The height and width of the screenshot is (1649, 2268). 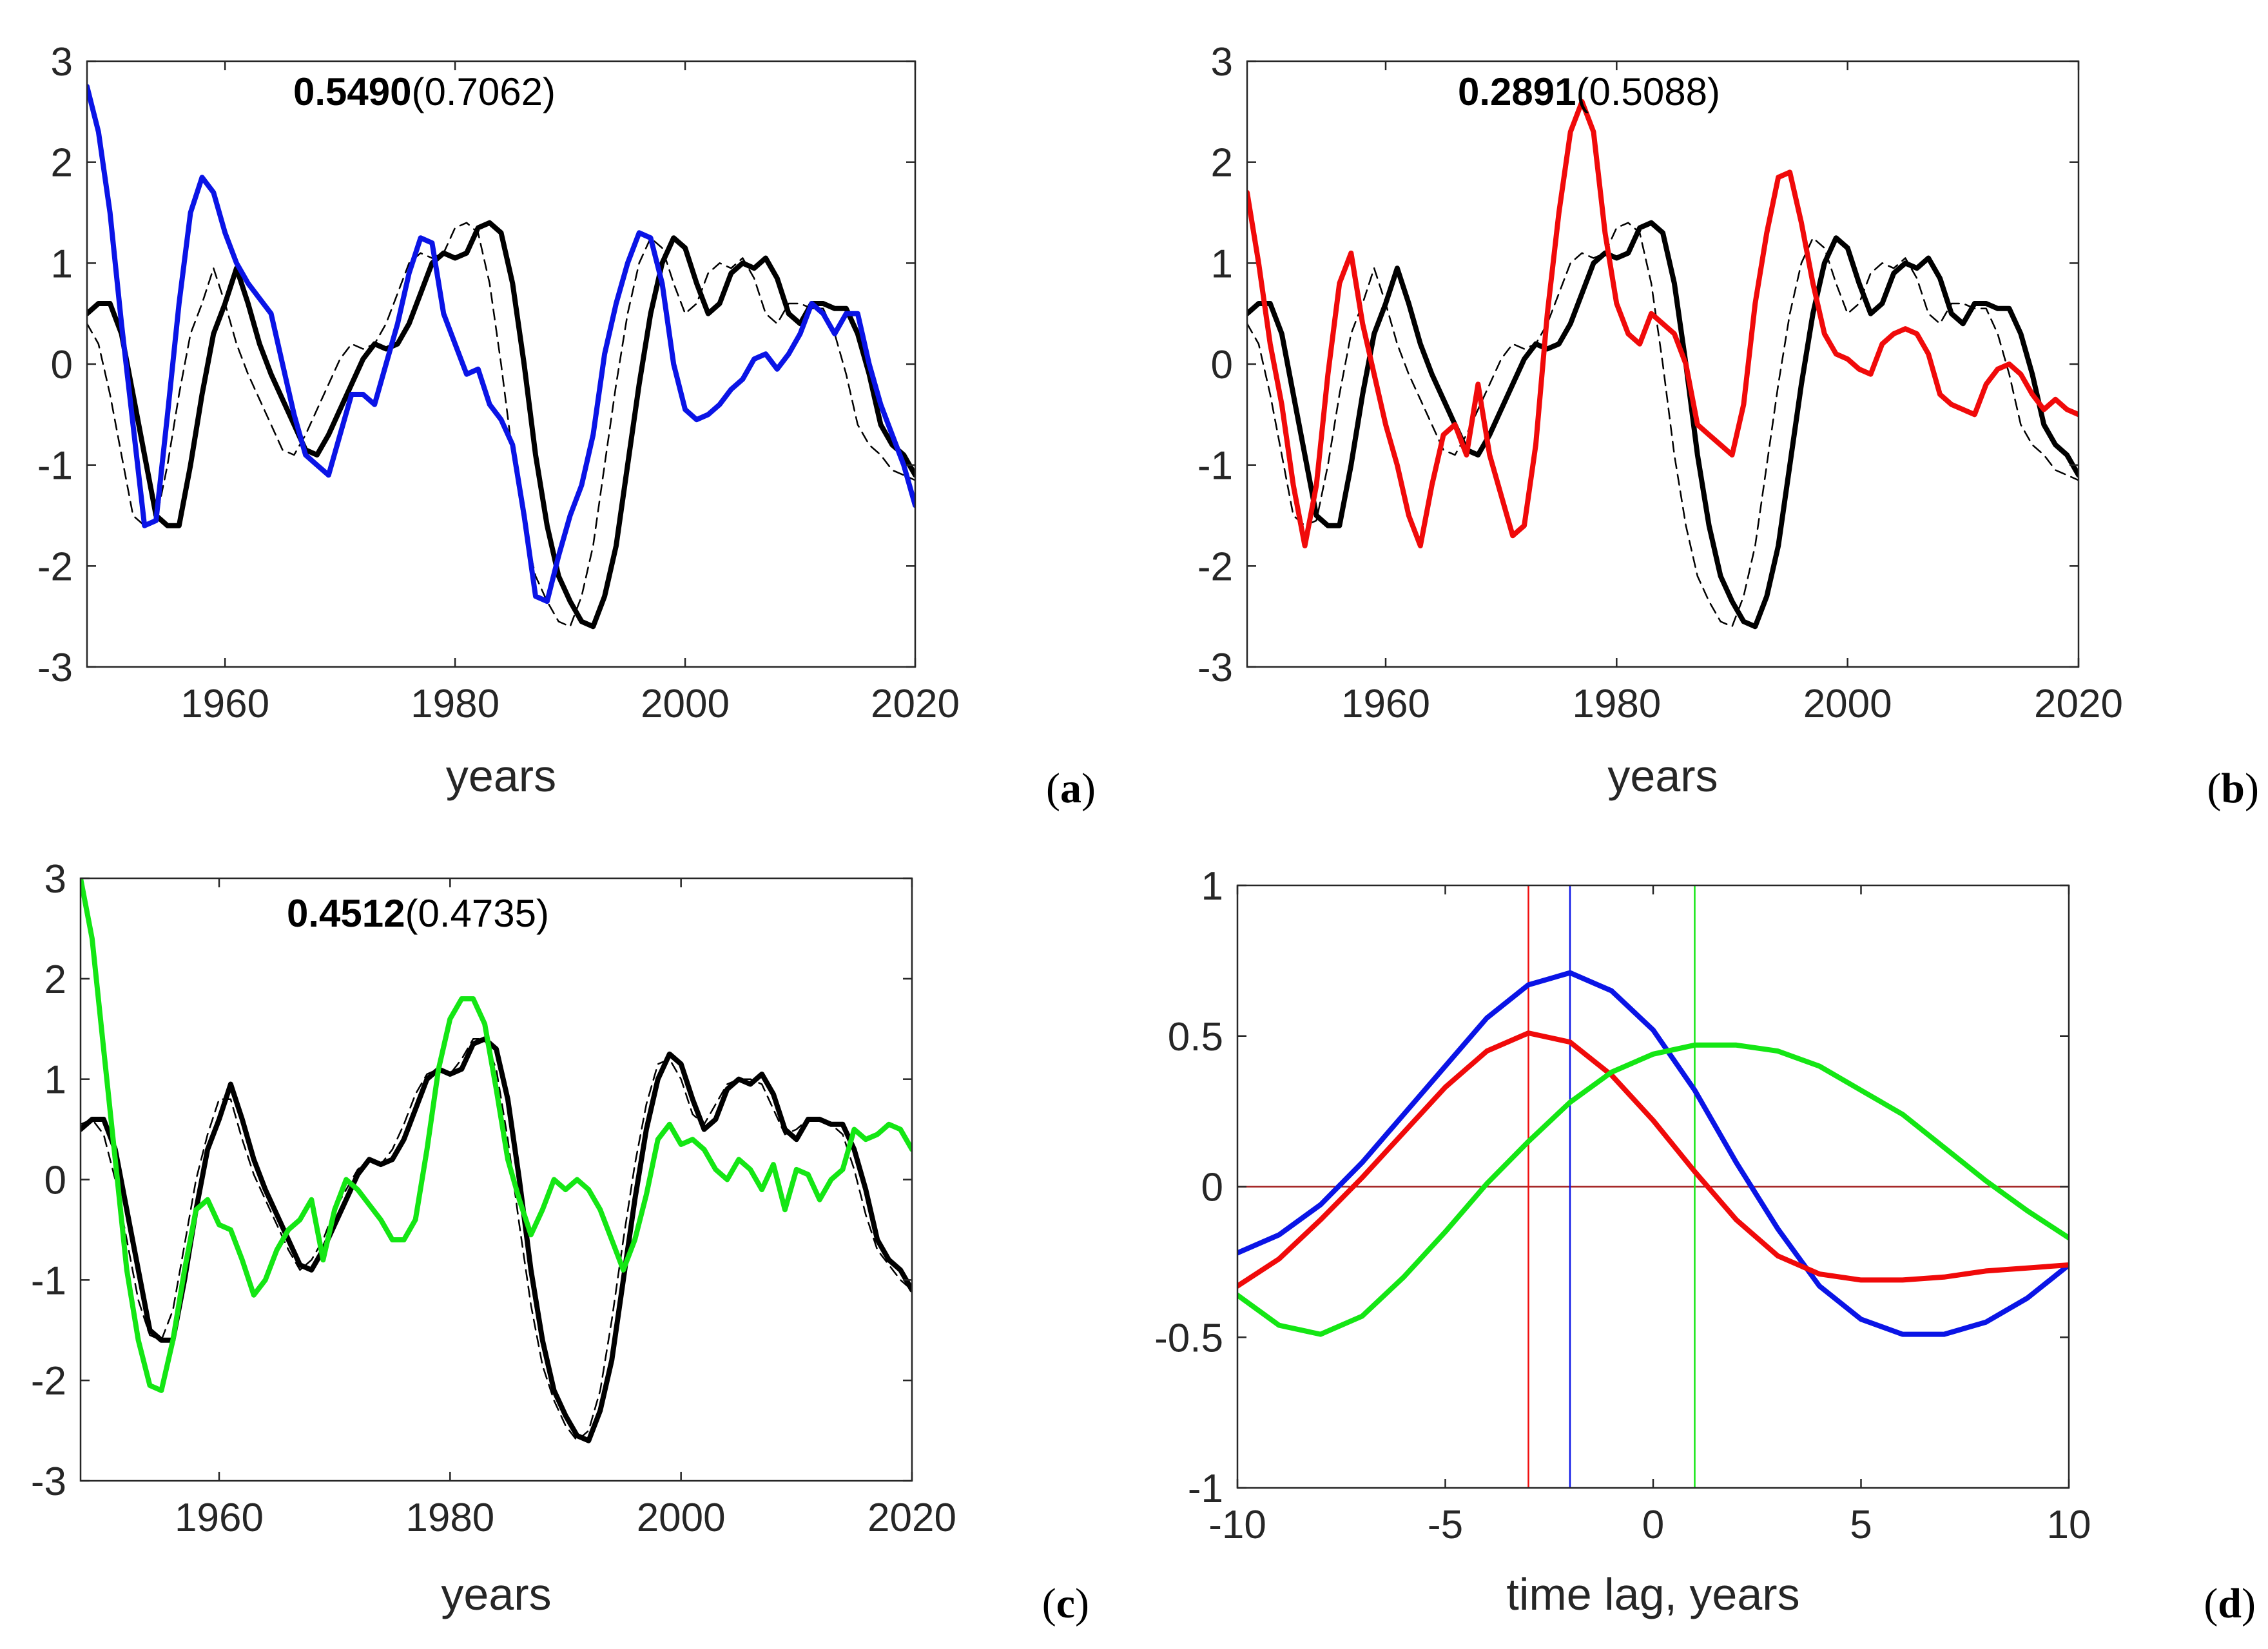 I want to click on panel-c-letter: c, so click(x=1065, y=1603).